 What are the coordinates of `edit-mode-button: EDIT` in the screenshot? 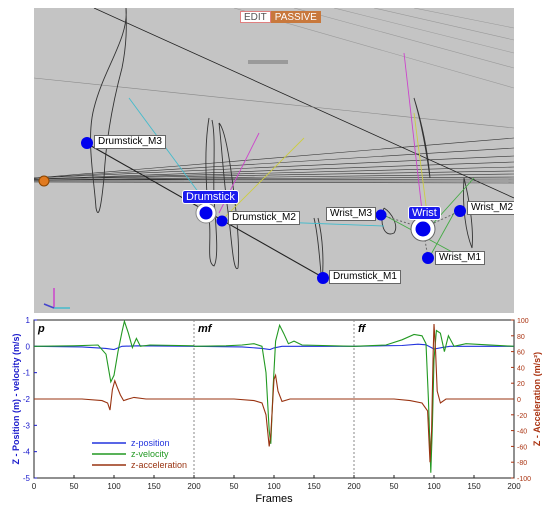 It's located at (255, 17).